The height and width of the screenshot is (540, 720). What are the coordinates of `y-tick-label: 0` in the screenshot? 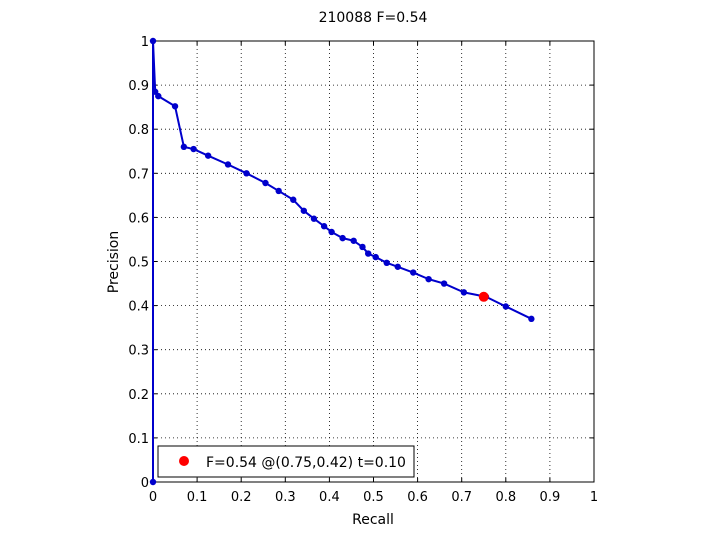 It's located at (145, 483).